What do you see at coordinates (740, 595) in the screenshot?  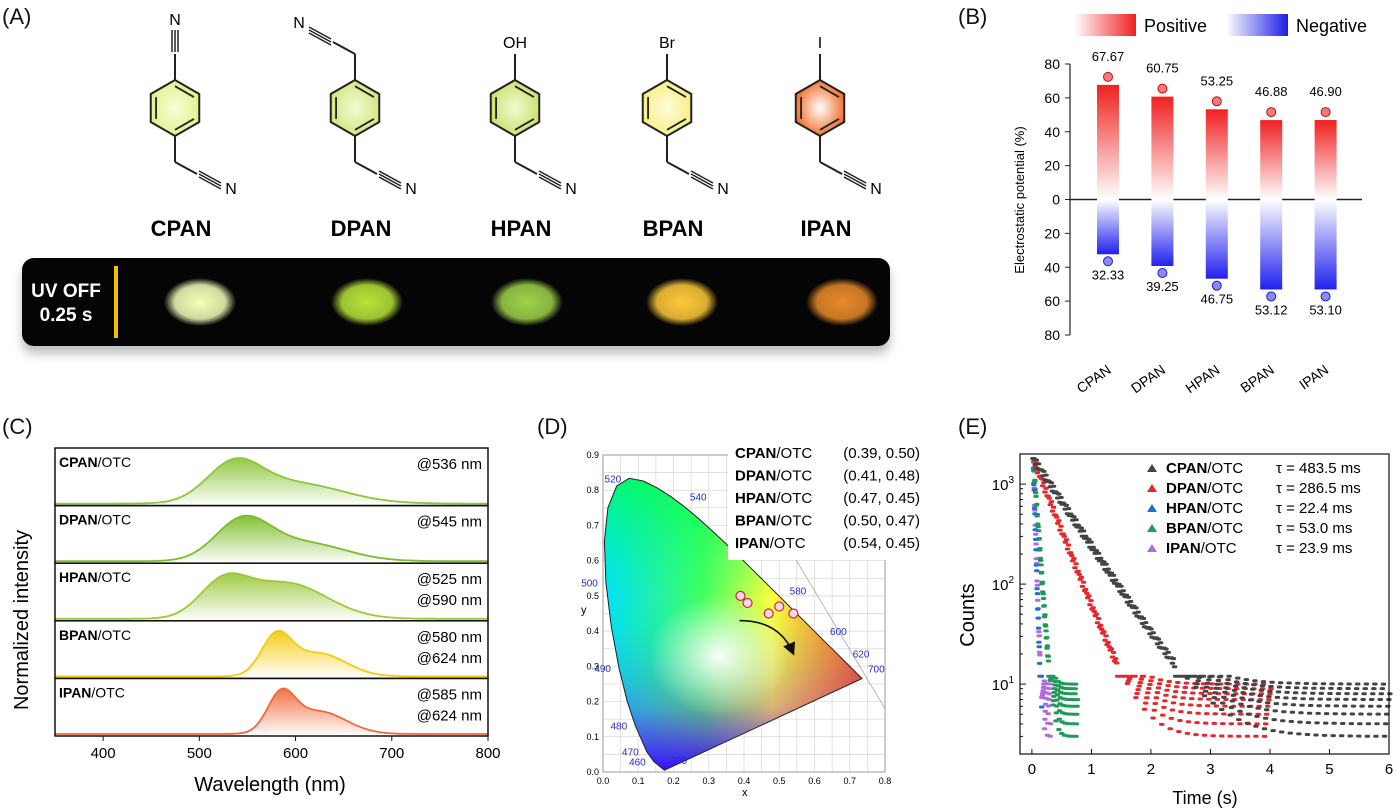 I see `cie-point-cpan` at bounding box center [740, 595].